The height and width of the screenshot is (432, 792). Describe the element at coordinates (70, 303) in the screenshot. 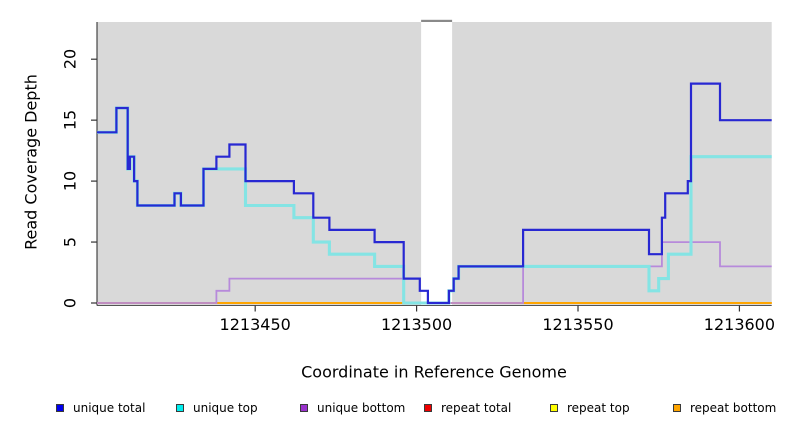

I see `y-tick-label: 0` at that location.